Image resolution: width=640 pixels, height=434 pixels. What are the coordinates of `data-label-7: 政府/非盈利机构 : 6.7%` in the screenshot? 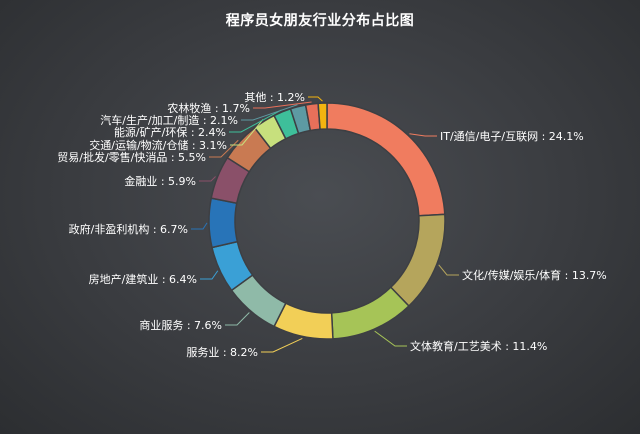 It's located at (128, 229).